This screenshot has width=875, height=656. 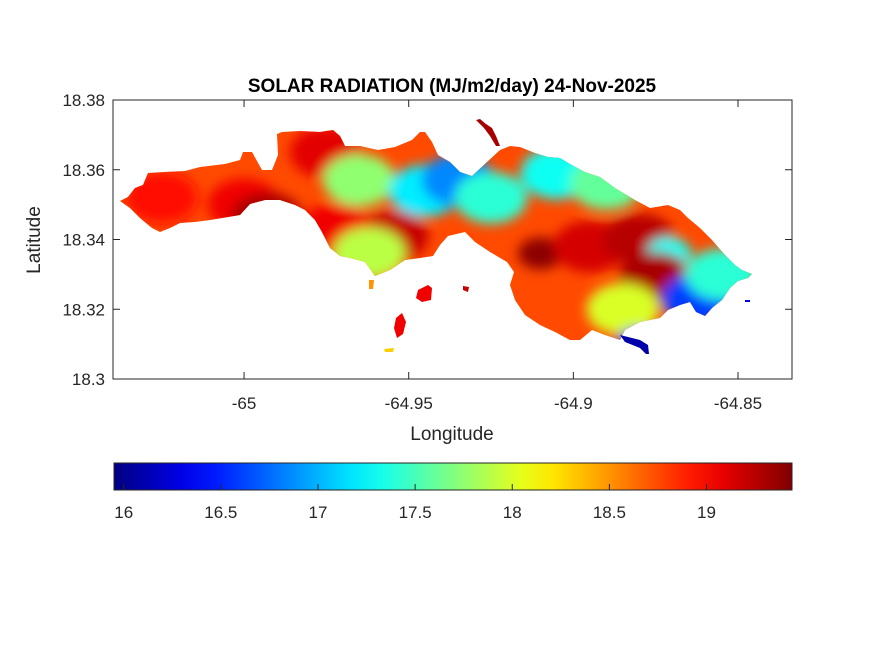 I want to click on y-axis-label: Latitude, so click(x=34, y=240).